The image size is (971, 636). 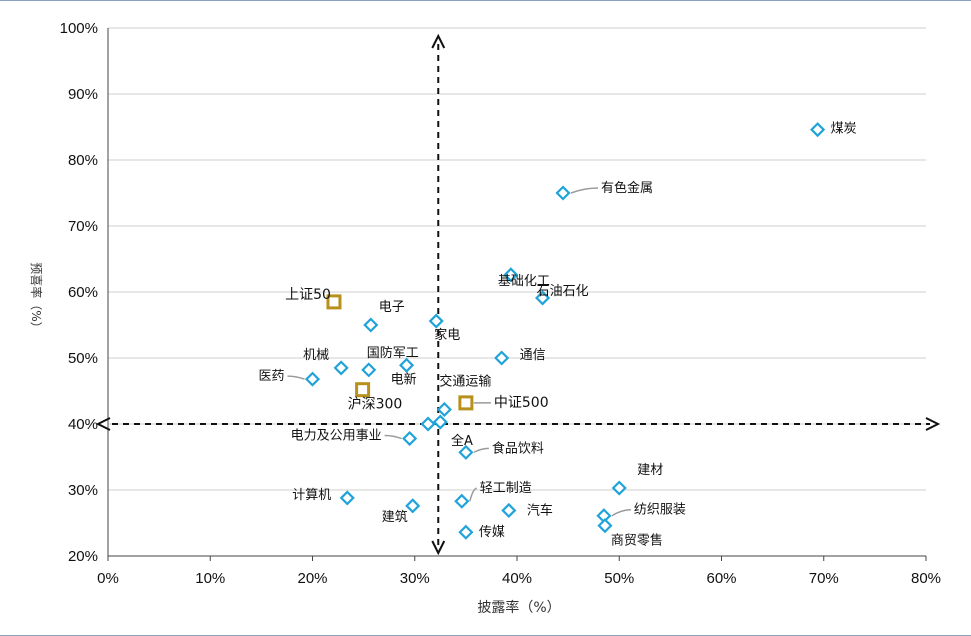 I want to click on point-label: 纺织服装, so click(x=660, y=510).